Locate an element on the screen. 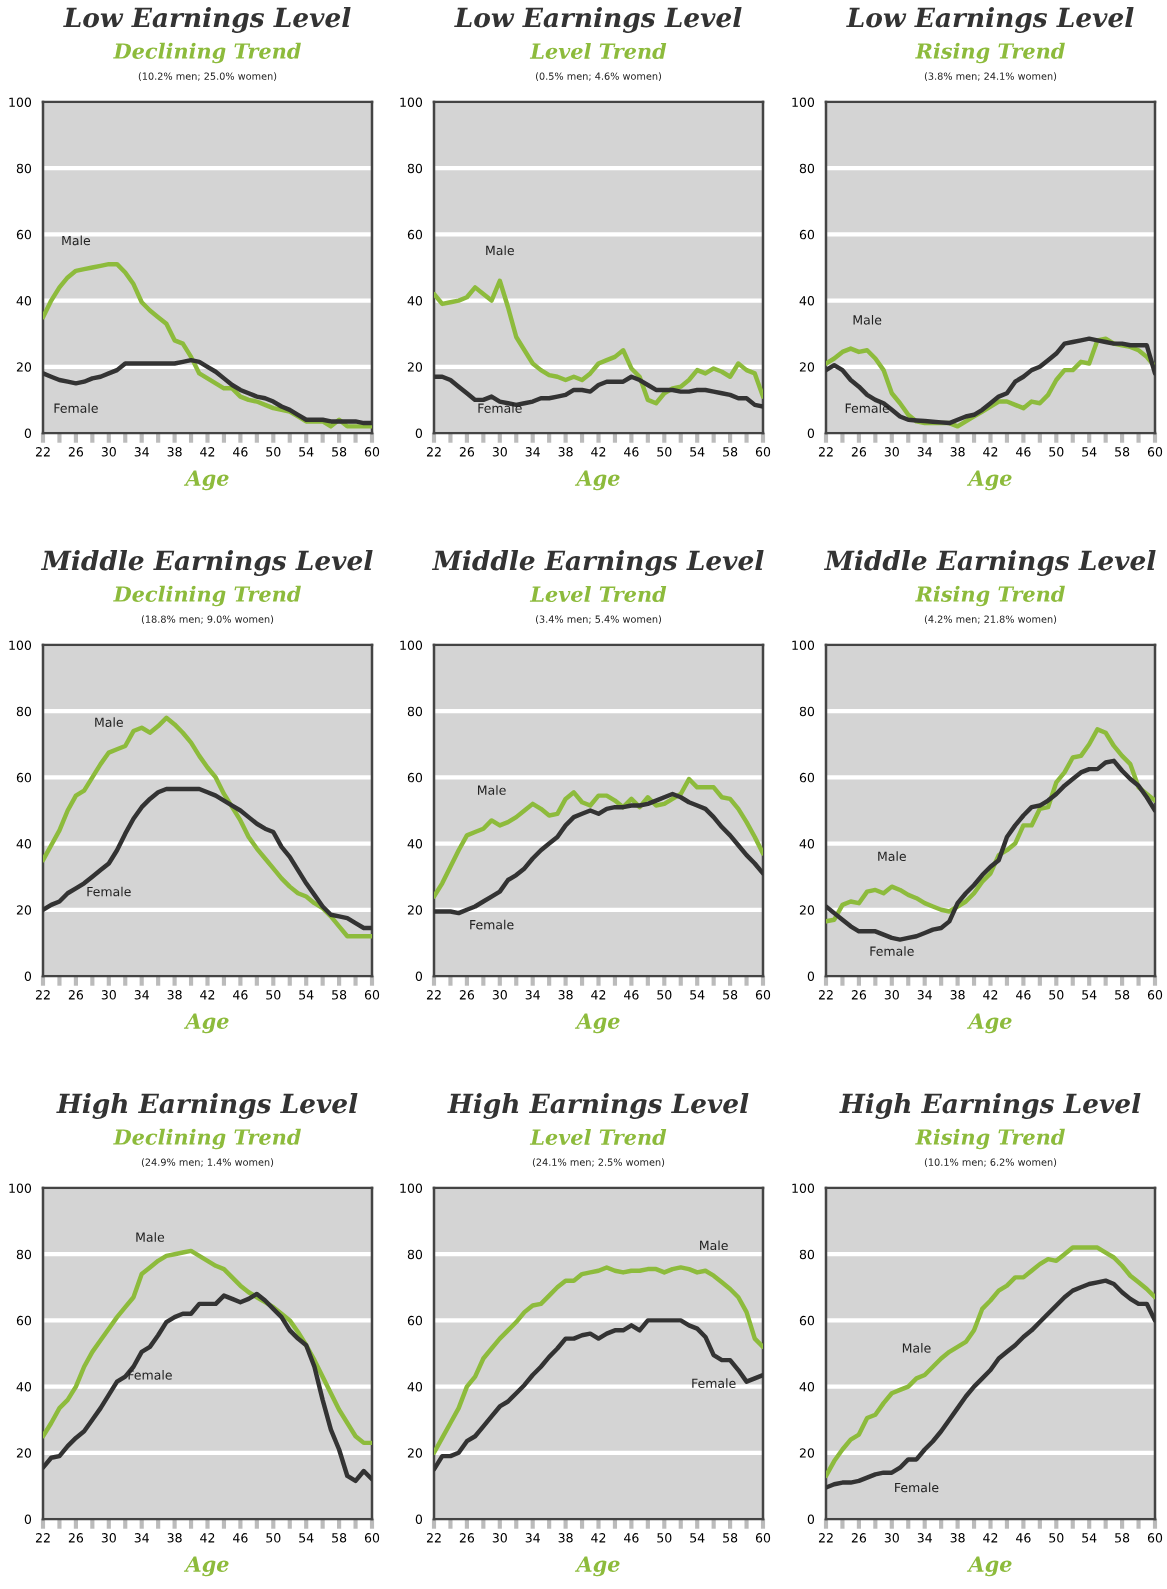  chart-subtitle: Level Trend is located at coordinates (598, 594).